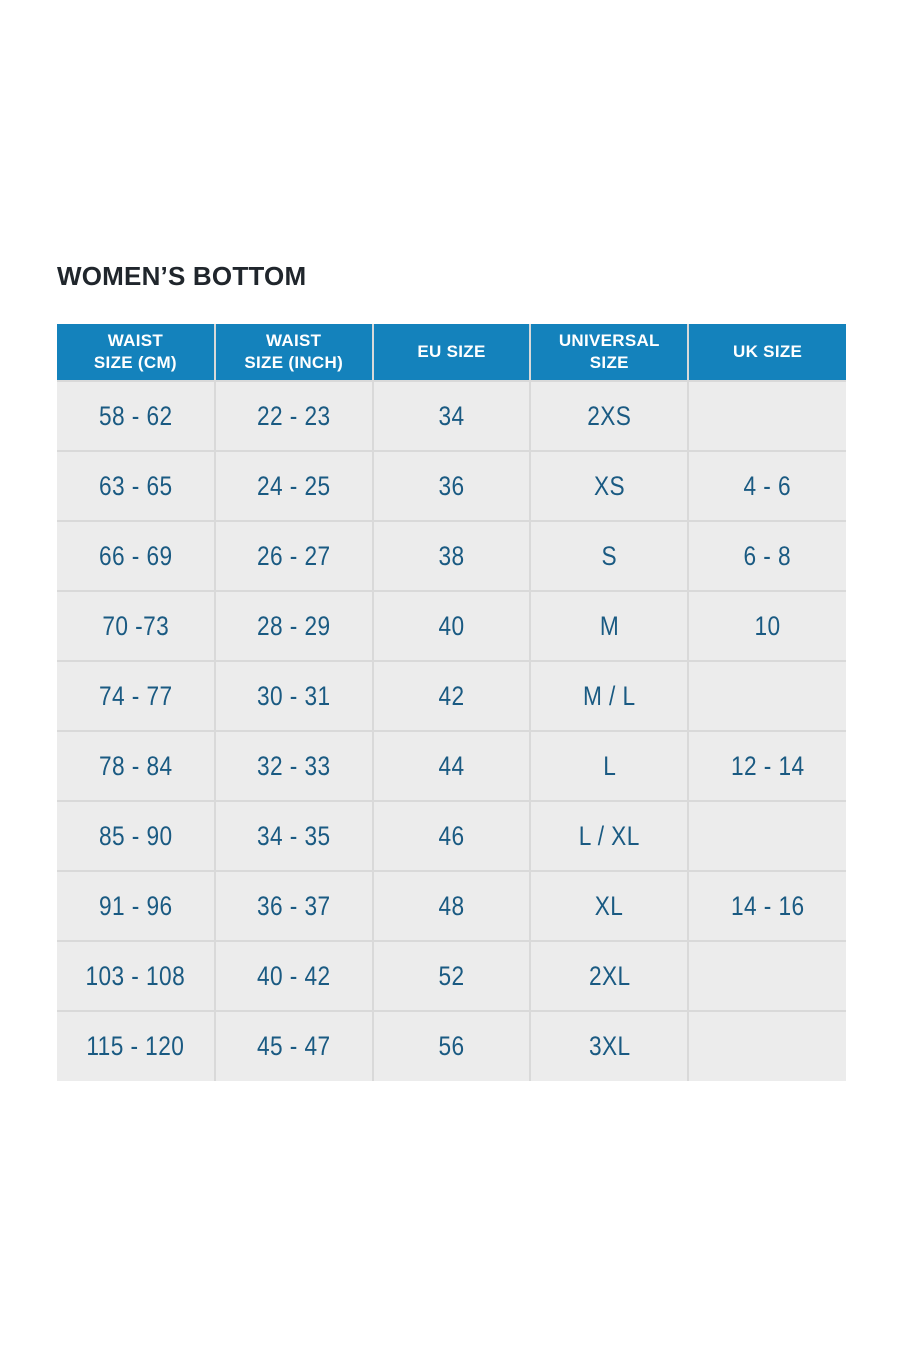 Image resolution: width=900 pixels, height=1350 pixels. I want to click on size-cell: XS, so click(609, 486).